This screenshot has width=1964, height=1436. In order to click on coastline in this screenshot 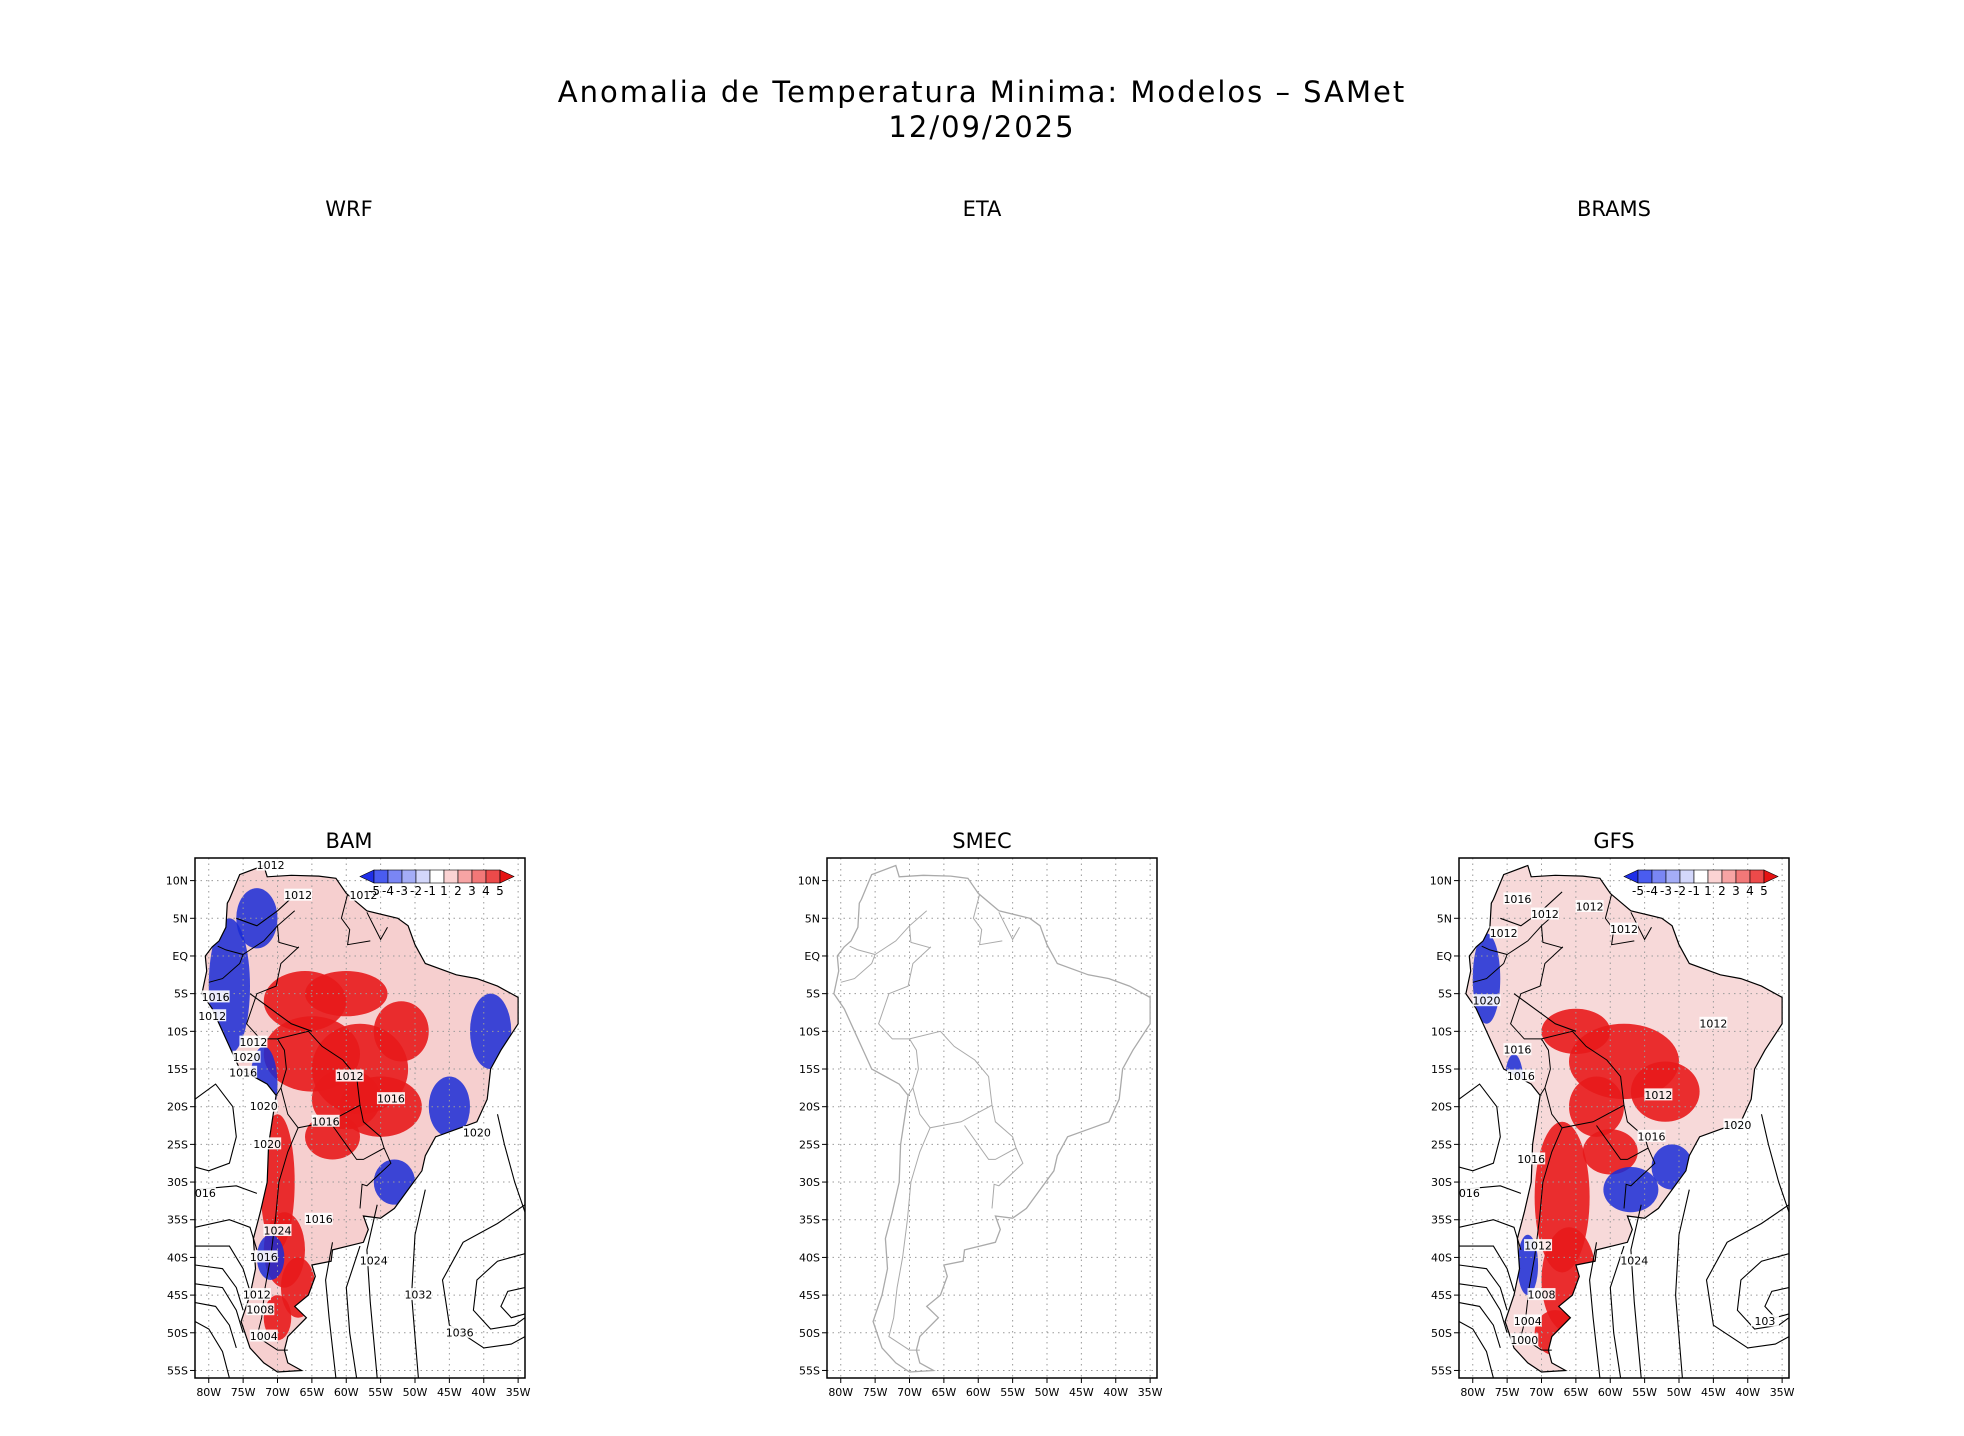, I will do `click(992, 1118)`.